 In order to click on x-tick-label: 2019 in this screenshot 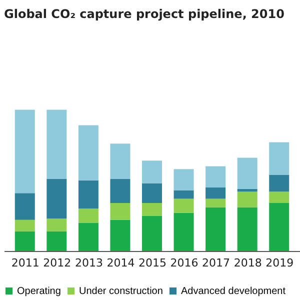, I will do `click(280, 263)`.